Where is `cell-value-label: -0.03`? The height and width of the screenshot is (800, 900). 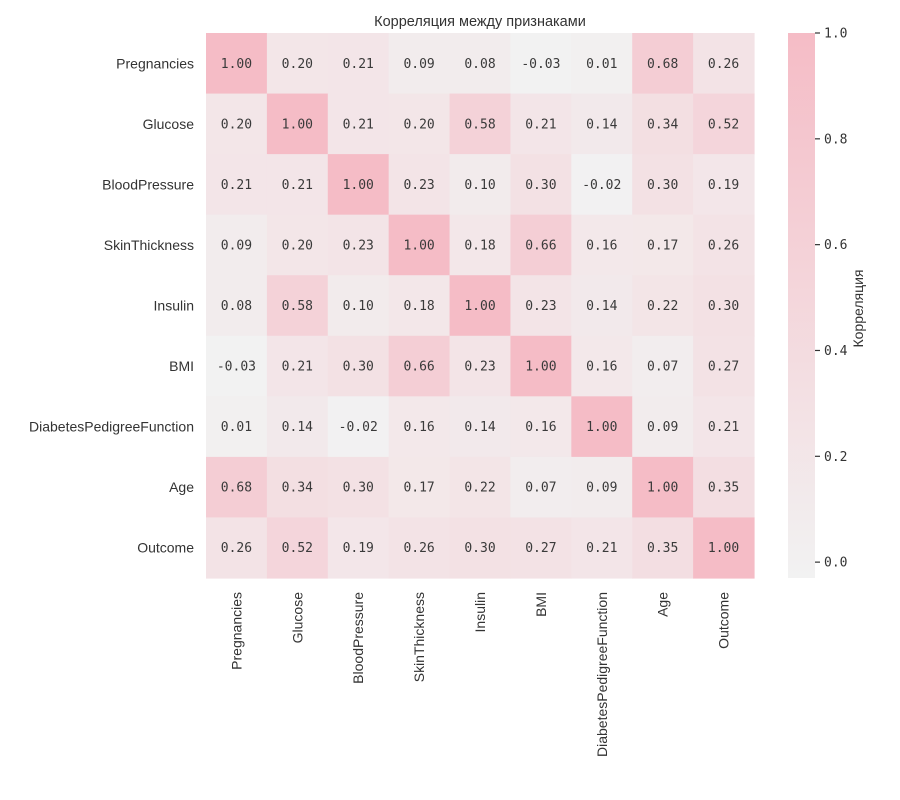
cell-value-label: -0.03 is located at coordinates (540, 64).